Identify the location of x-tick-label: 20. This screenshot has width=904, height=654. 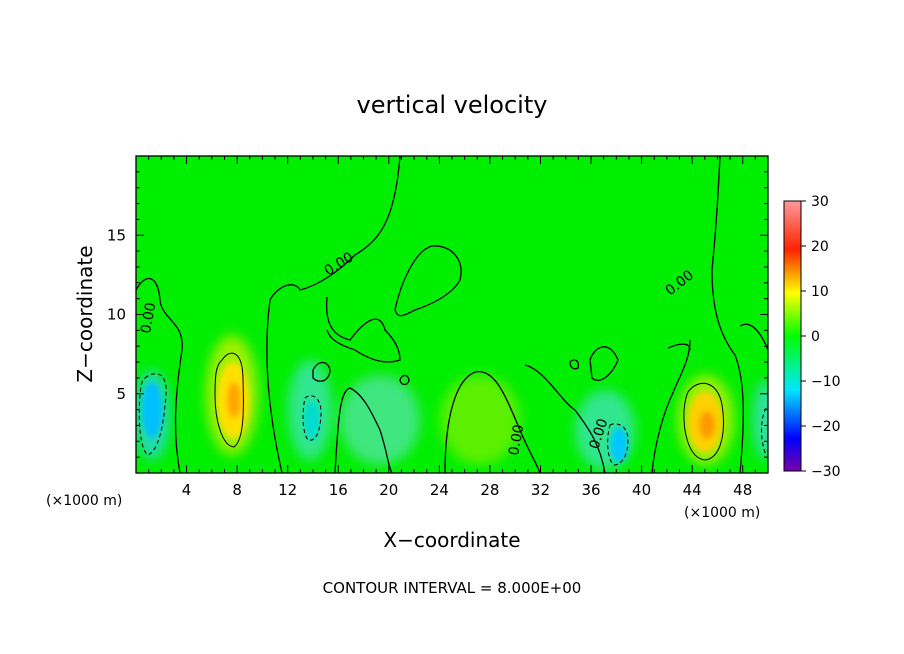
(388, 490).